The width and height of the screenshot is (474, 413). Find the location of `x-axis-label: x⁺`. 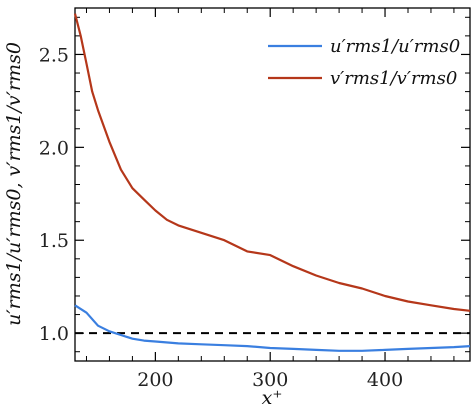

x-axis-label: x⁺ is located at coordinates (272, 398).